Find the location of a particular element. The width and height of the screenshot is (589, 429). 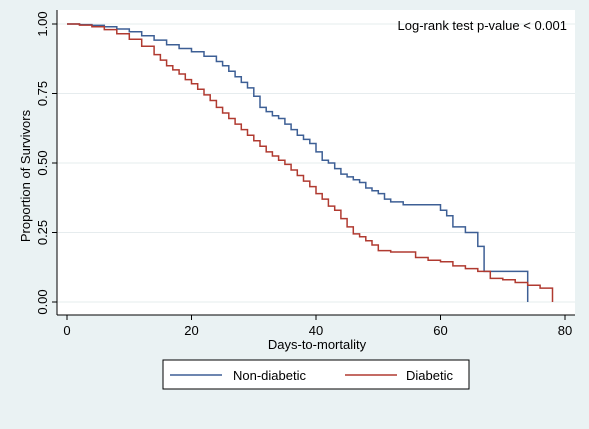

x-tick-label: 40 is located at coordinates (316, 330).